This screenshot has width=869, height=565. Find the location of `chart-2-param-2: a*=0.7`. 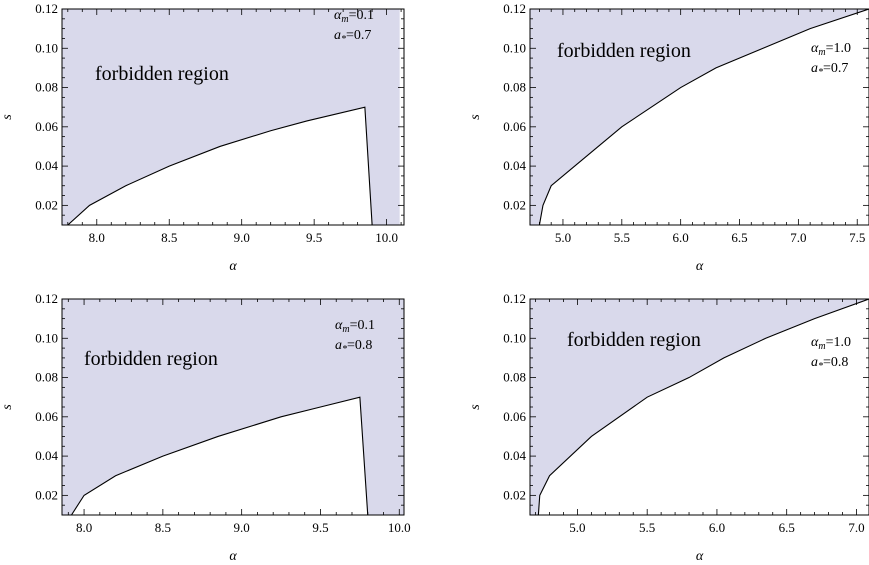

chart-2-param-2: a*=0.7 is located at coordinates (829, 69).